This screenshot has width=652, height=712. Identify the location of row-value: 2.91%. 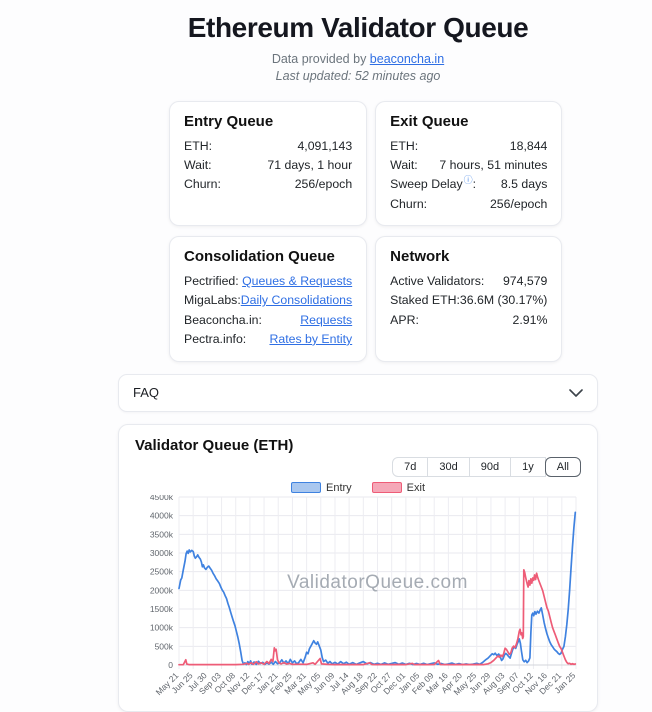
(530, 319).